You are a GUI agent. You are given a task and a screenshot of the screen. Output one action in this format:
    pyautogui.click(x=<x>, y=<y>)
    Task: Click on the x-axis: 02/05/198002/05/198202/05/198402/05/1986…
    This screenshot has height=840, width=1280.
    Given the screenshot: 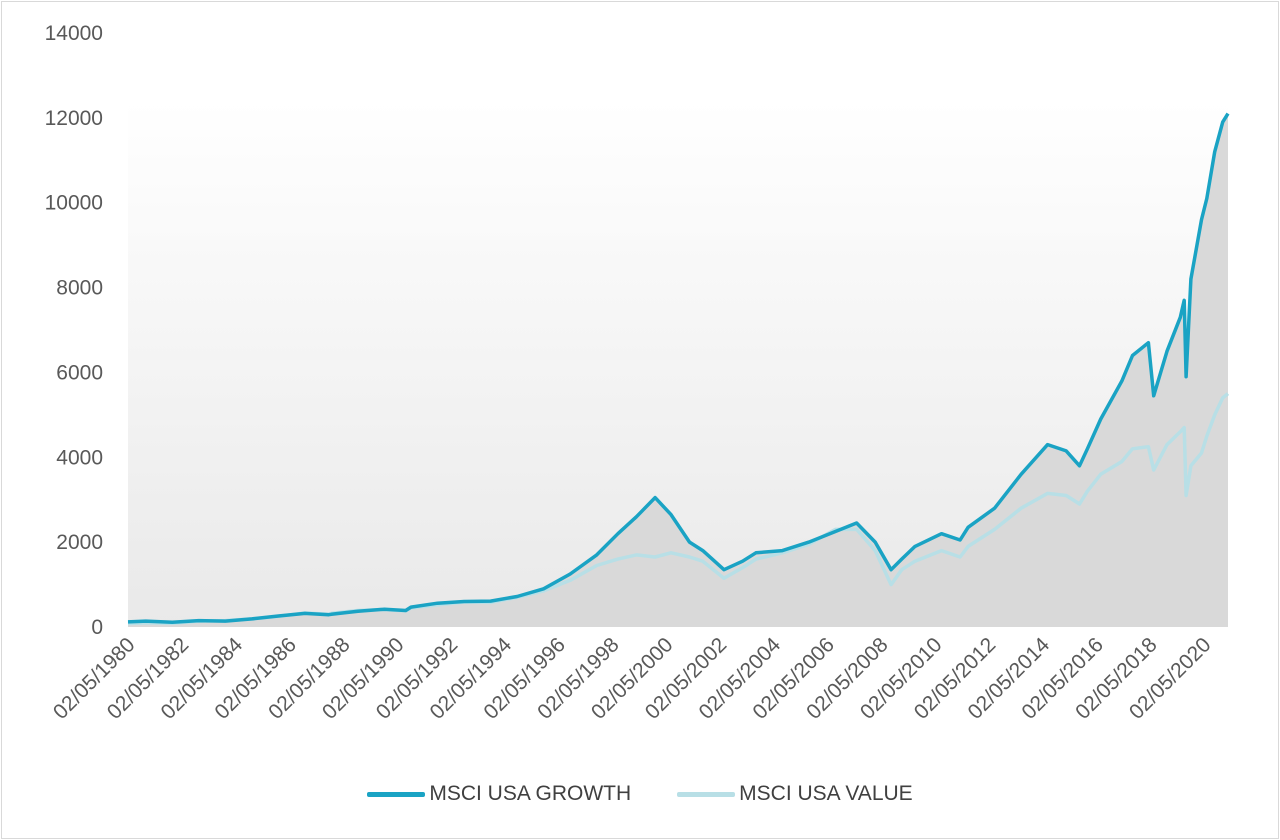 What is the action you would take?
    pyautogui.click(x=632, y=678)
    